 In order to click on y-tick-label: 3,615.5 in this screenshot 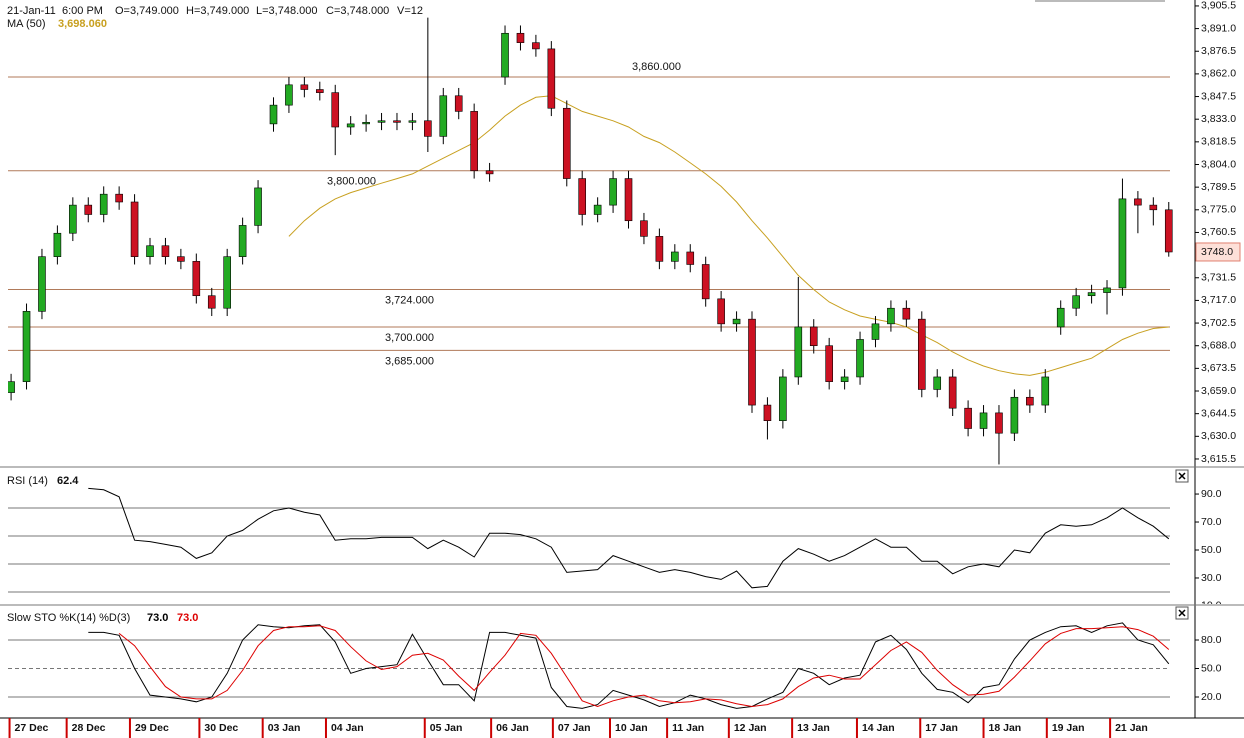, I will do `click(1218, 459)`.